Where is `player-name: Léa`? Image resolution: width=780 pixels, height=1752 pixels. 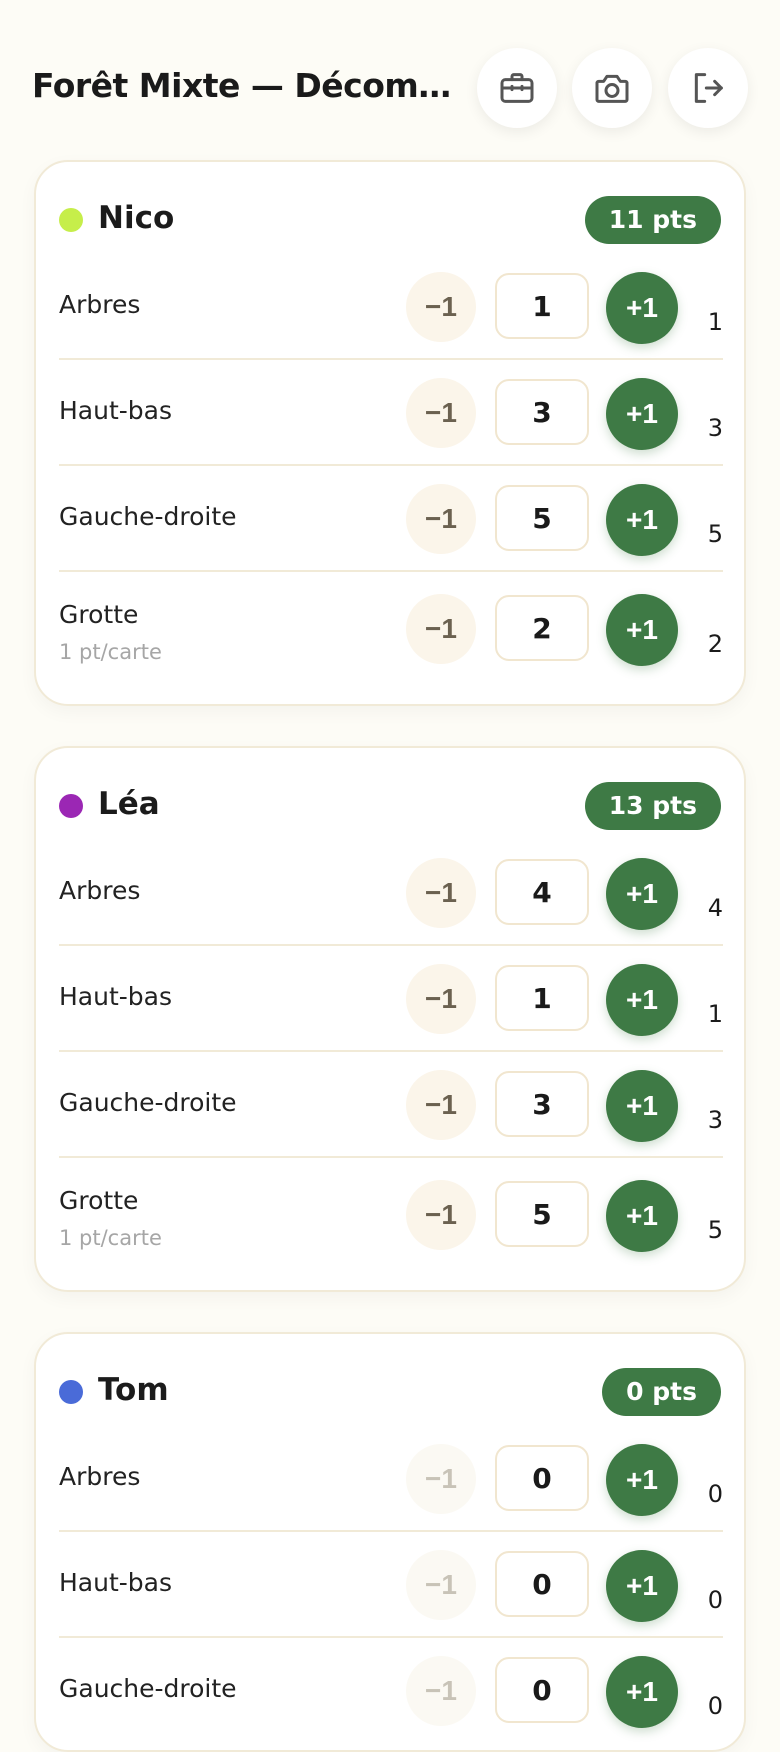 player-name: Léa is located at coordinates (129, 804).